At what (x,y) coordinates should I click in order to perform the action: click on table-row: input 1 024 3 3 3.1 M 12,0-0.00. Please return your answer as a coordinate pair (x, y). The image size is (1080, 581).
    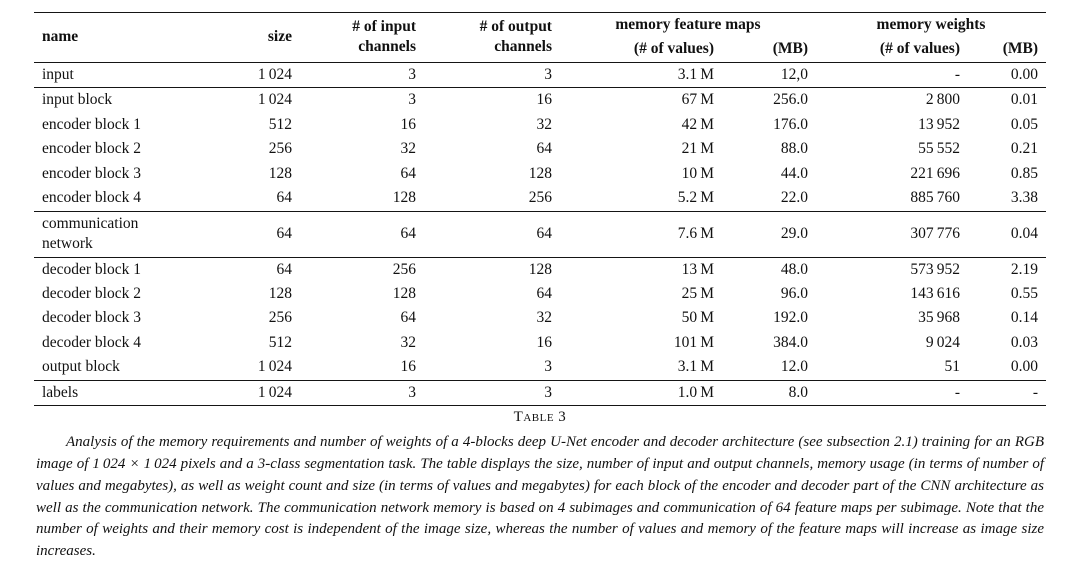
    Looking at the image, I should click on (539, 75).